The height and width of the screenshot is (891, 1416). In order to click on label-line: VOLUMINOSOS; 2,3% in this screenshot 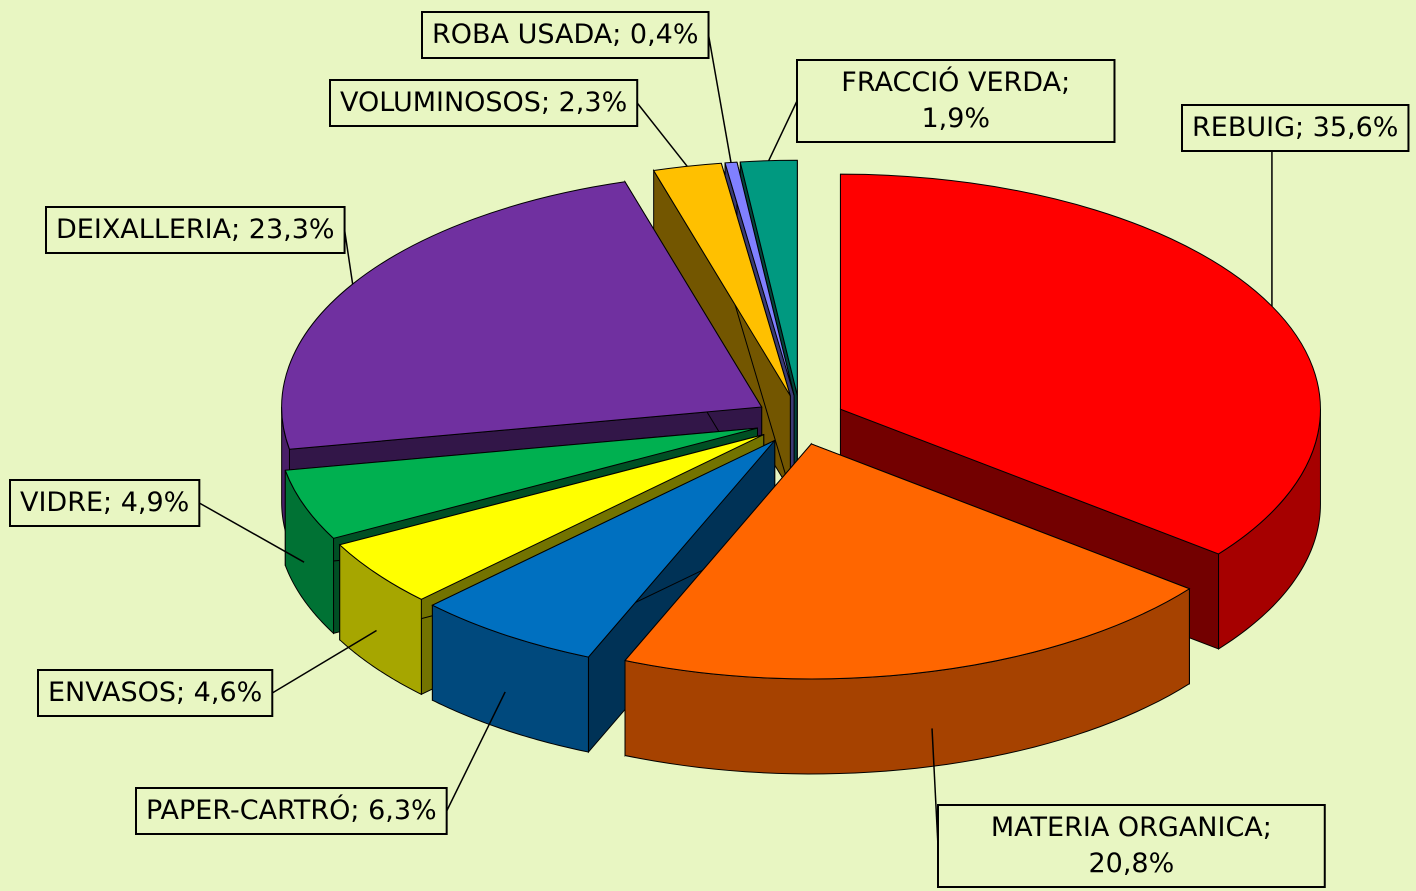, I will do `click(483, 102)`.